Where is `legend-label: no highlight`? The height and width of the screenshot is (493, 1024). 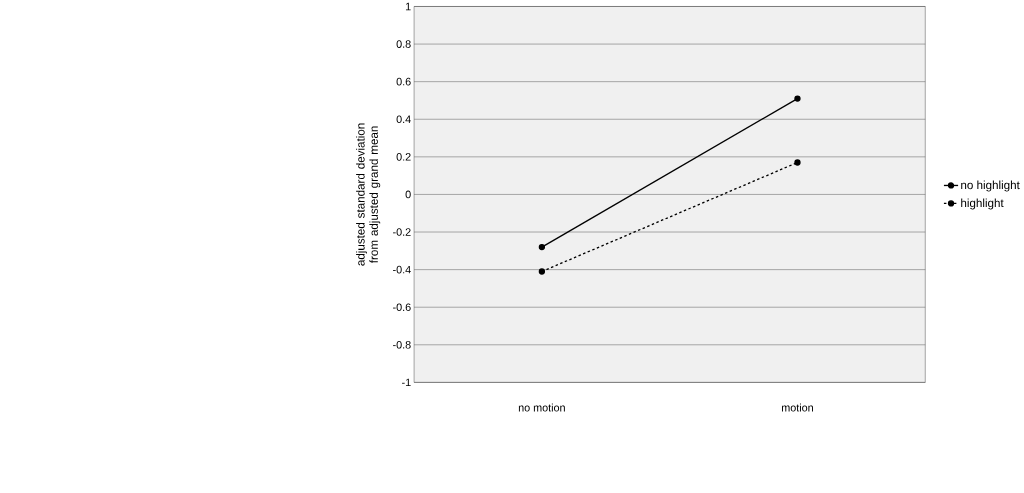
legend-label: no highlight is located at coordinates (990, 186).